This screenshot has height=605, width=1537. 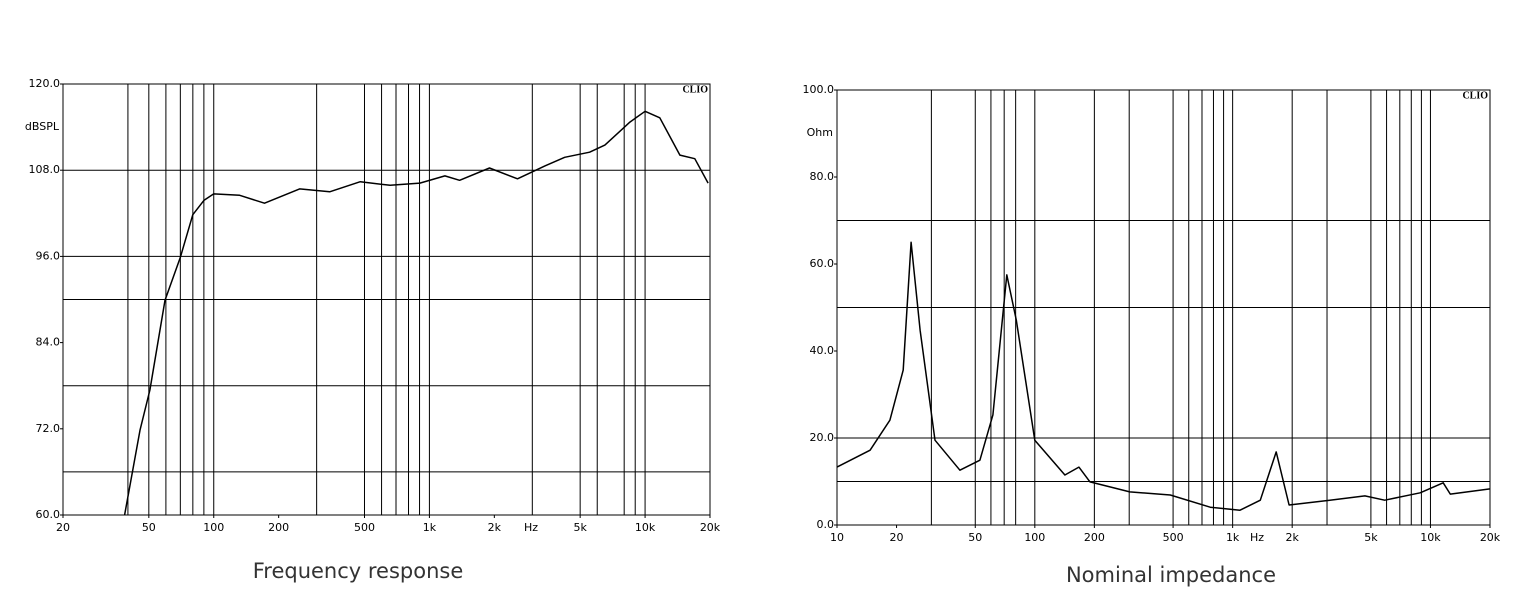 What do you see at coordinates (837, 537) in the screenshot?
I see `x-tick-label: 10` at bounding box center [837, 537].